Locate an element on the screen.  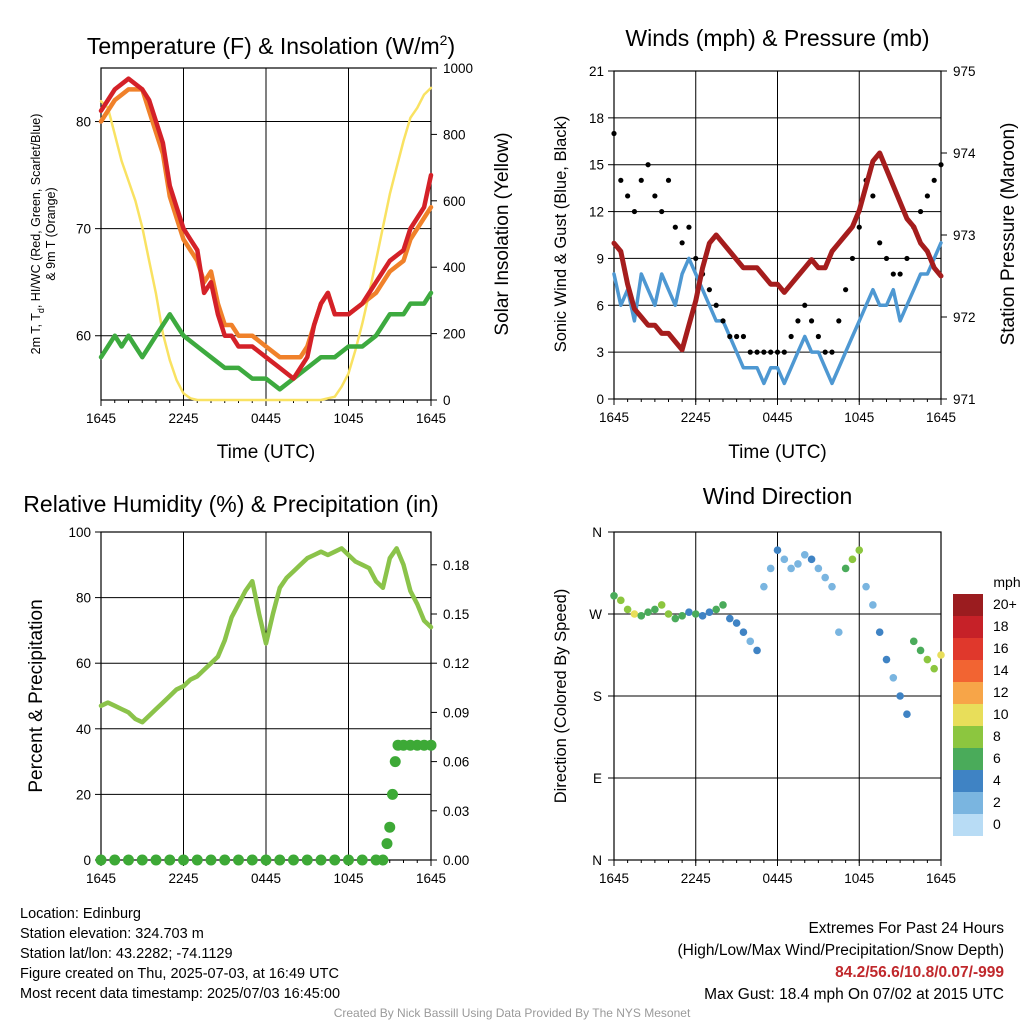
humidity-ytick-label: 0 is located at coordinates (87, 860).